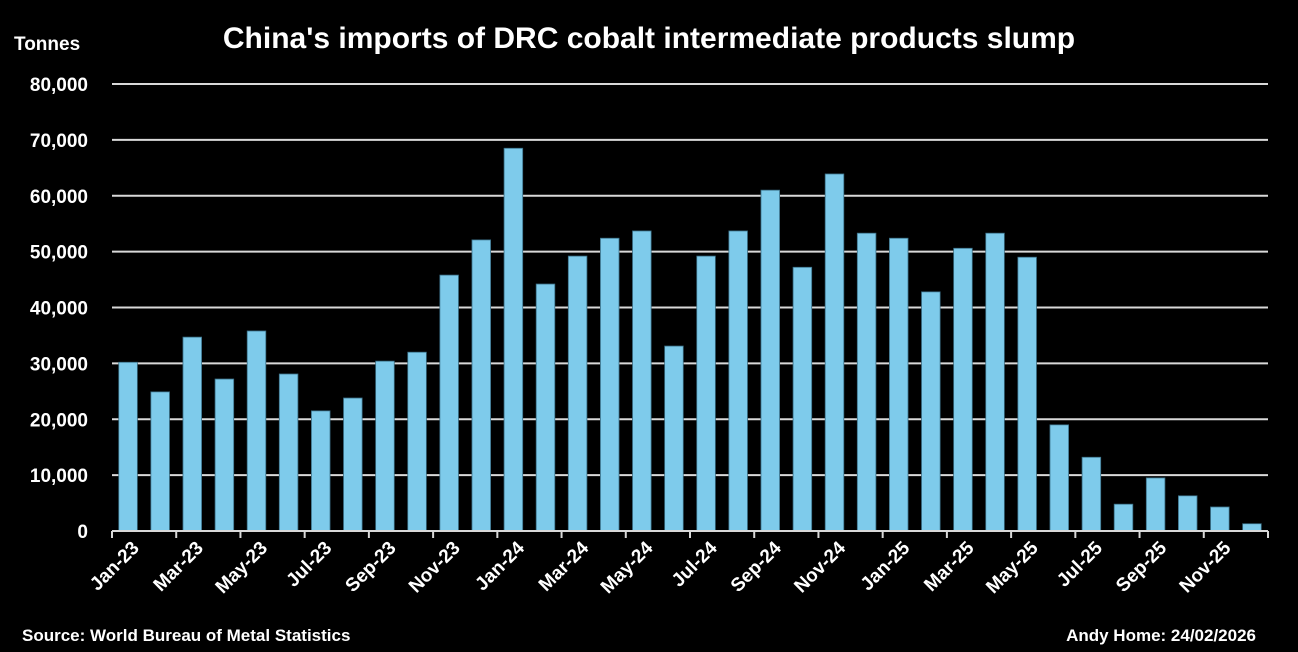  Describe the element at coordinates (756, 566) in the screenshot. I see `x-tick-label: Sep-24` at that location.